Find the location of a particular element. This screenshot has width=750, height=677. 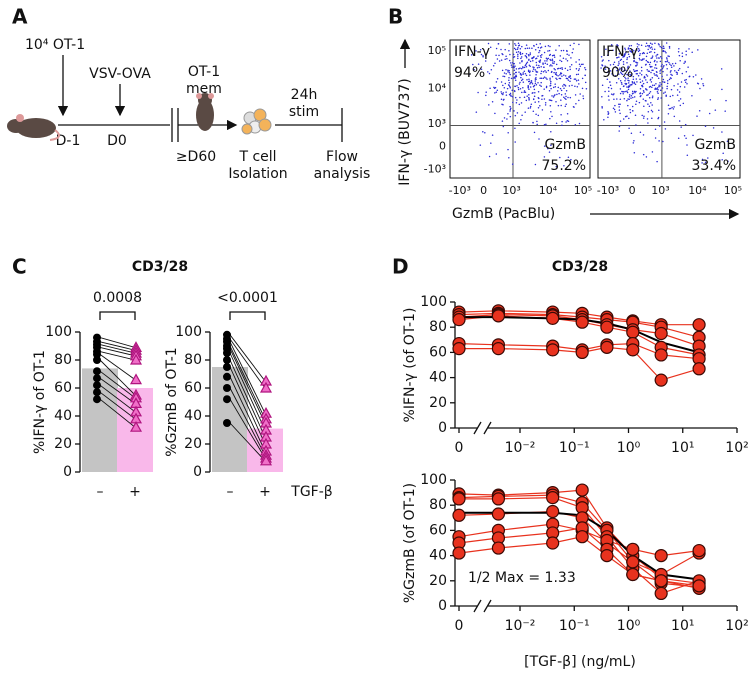

p-value: 0.0008 is located at coordinates (117, 298).